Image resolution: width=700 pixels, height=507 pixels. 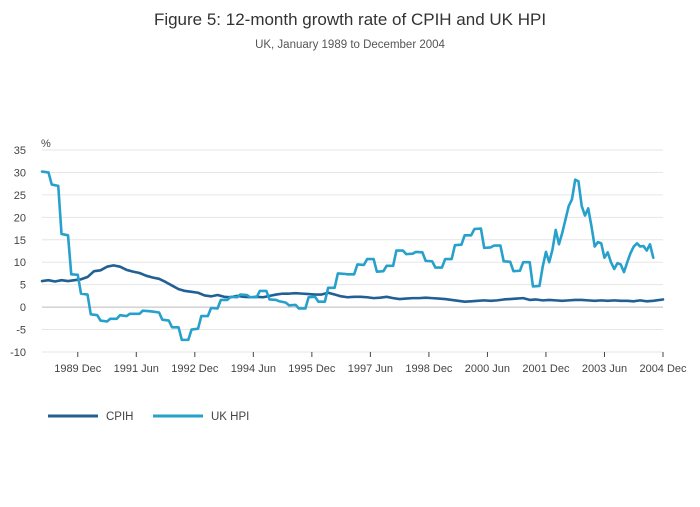 I want to click on chart-subtitle: UK, January 1989 to December 2004, so click(x=350, y=45).